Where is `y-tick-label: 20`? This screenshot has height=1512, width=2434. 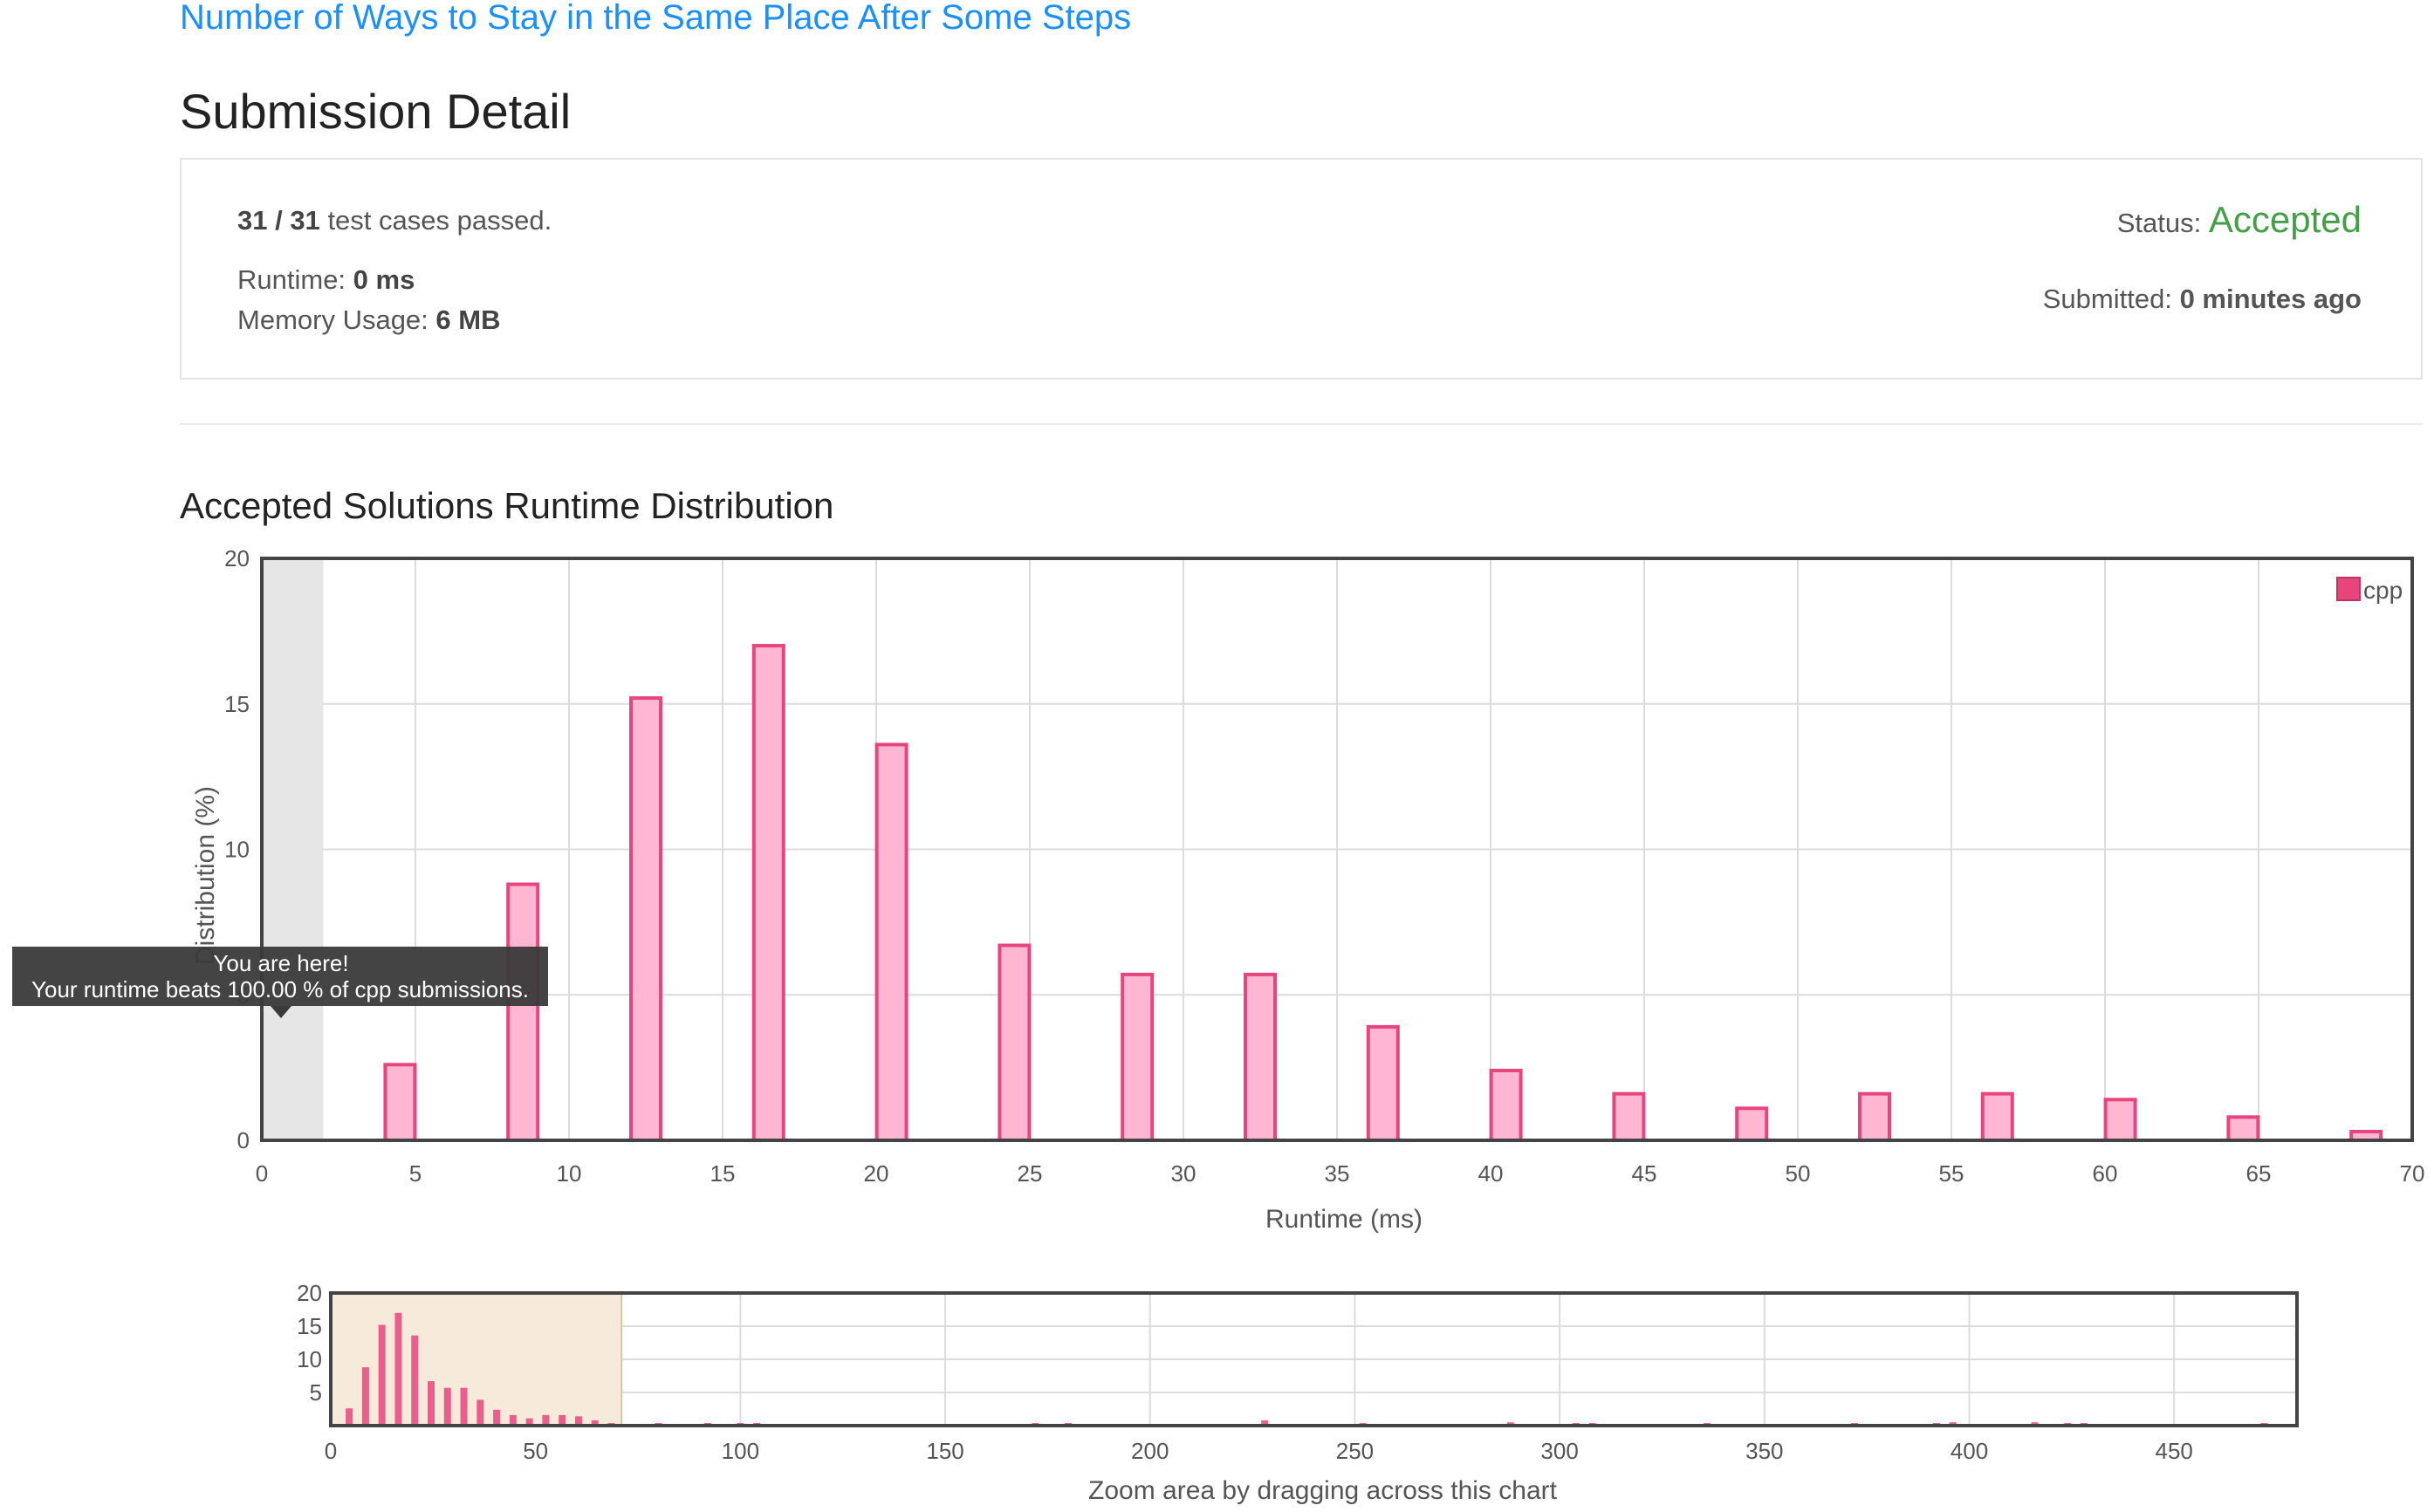
y-tick-label: 20 is located at coordinates (237, 558).